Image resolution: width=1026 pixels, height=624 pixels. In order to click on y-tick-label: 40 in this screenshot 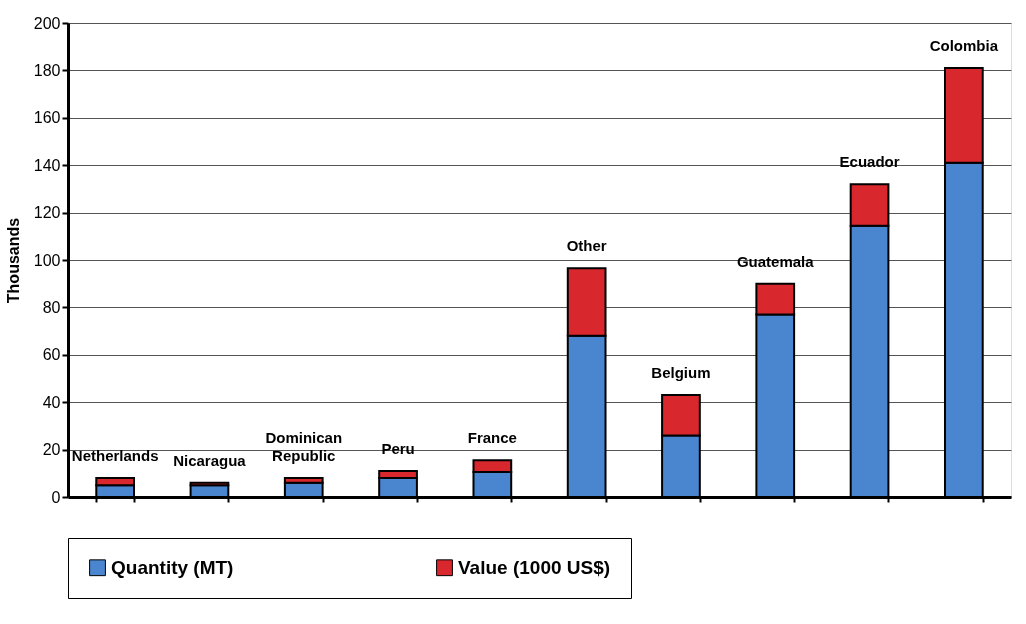, I will do `click(51, 402)`.